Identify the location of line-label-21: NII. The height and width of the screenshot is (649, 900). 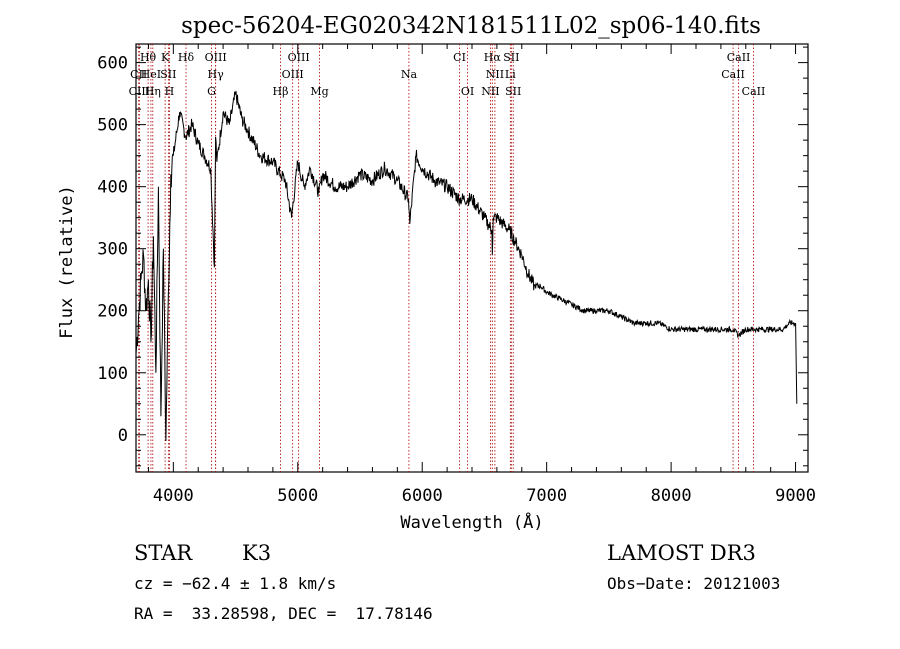
(490, 91).